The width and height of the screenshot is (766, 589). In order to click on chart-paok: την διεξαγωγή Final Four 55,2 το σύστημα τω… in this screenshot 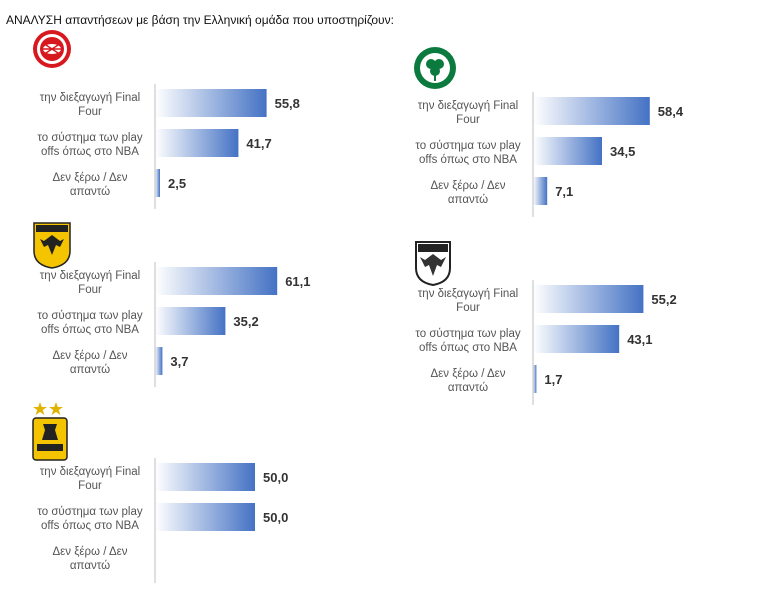, I will do `click(546, 342)`.